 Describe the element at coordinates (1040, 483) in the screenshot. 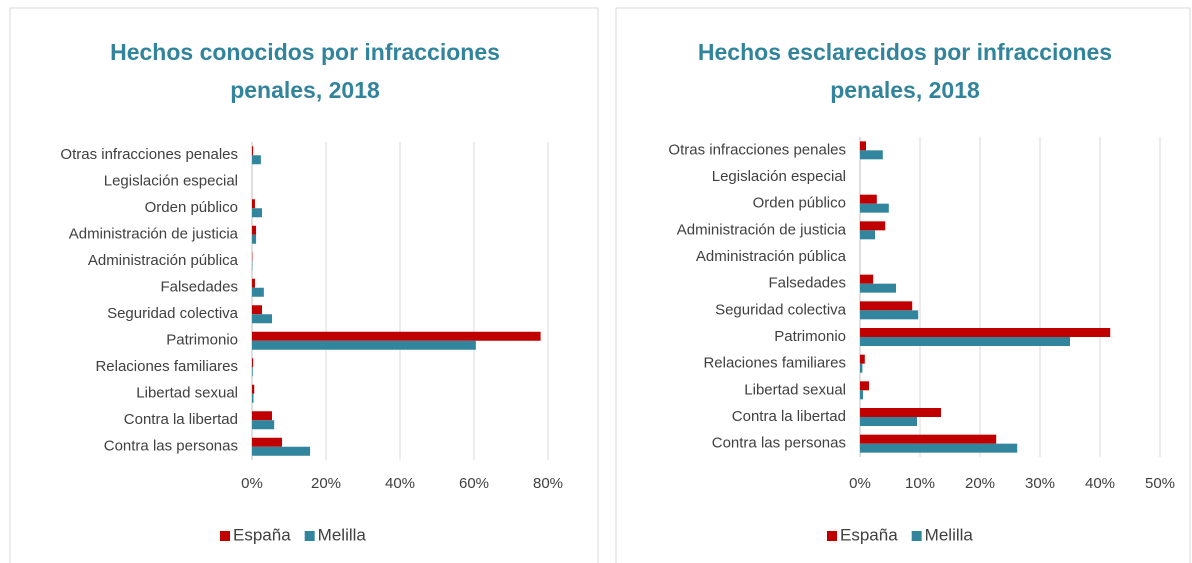

I see `x-tick-label: 30%` at that location.